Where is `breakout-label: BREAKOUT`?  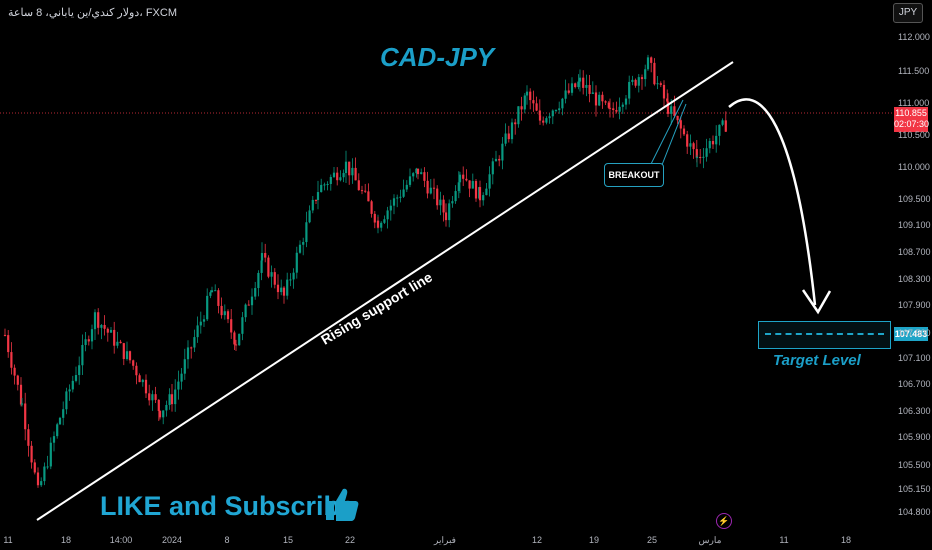 breakout-label: BREAKOUT is located at coordinates (634, 175).